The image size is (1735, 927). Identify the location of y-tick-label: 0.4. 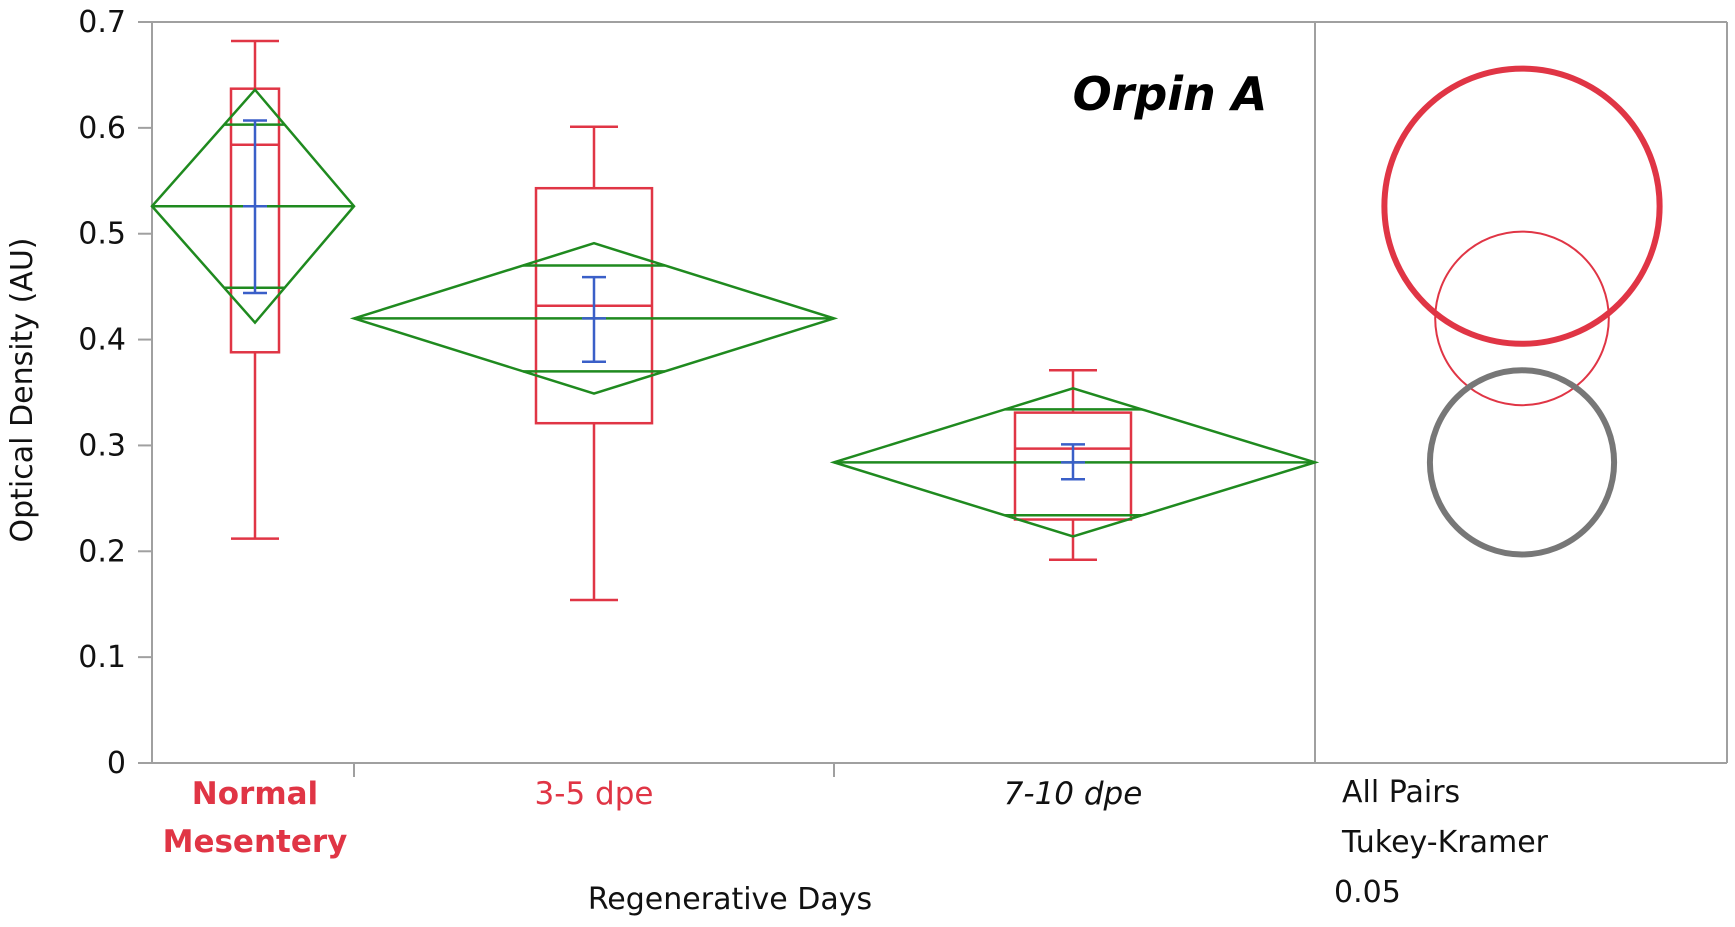
(102, 340).